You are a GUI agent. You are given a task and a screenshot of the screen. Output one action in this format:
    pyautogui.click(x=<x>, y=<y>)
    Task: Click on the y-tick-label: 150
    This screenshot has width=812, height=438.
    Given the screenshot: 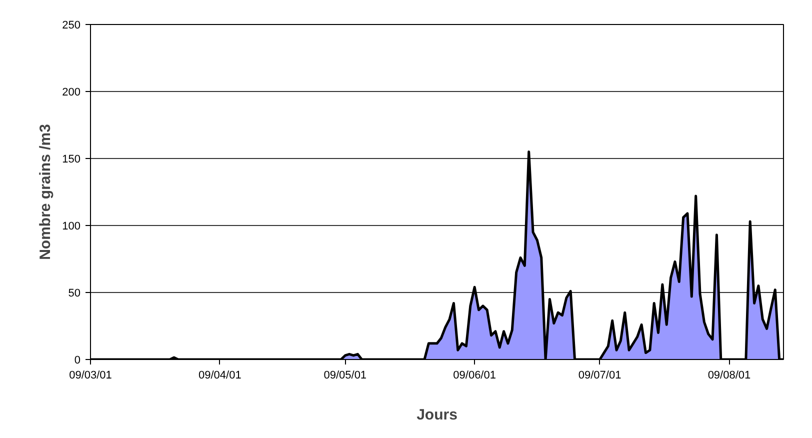 What is the action you would take?
    pyautogui.click(x=71, y=160)
    